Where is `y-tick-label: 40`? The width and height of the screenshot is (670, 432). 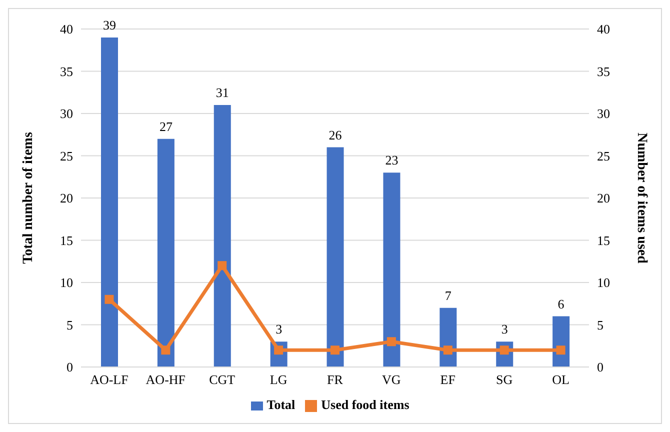
y-tick-label: 40 is located at coordinates (66, 29).